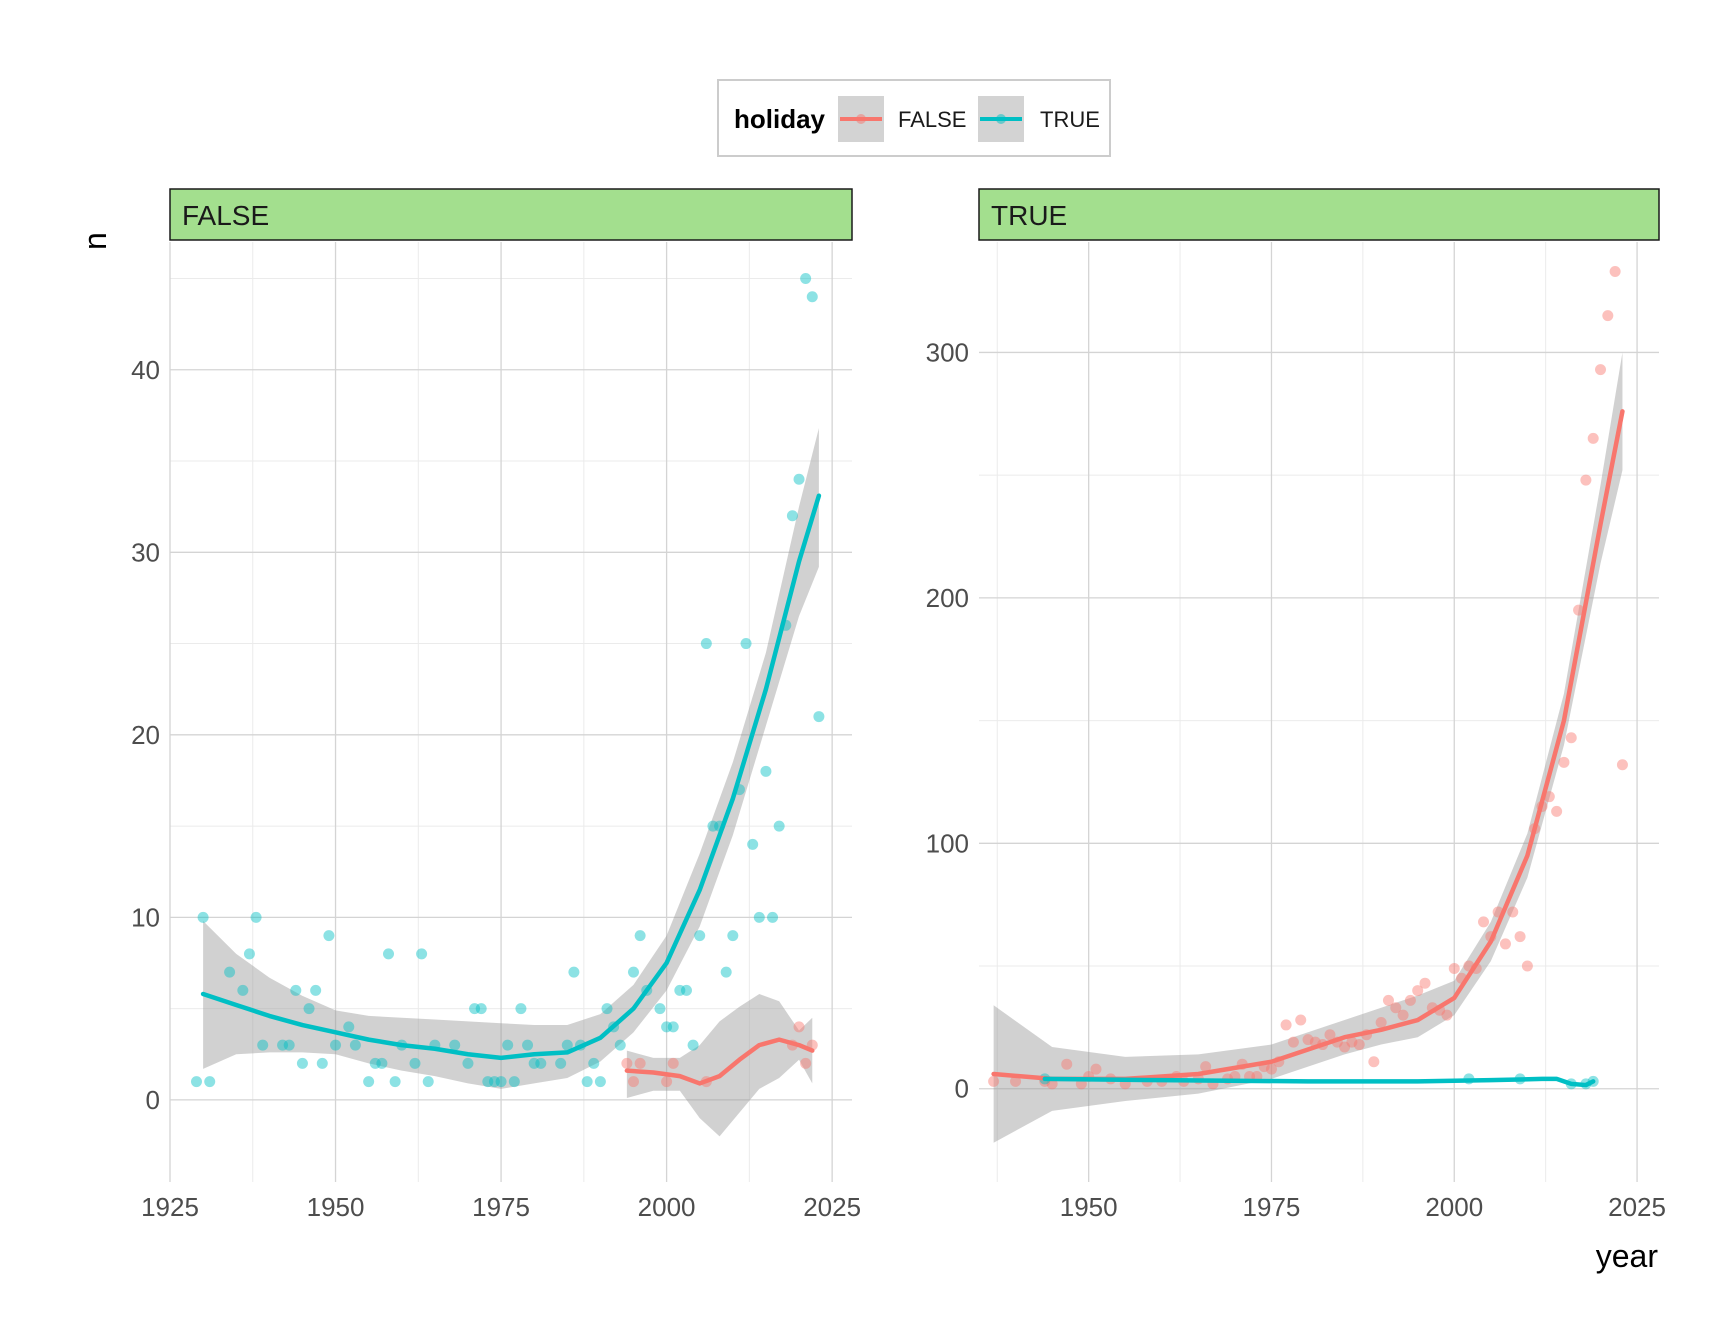  What do you see at coordinates (780, 119) in the screenshot?
I see `legend-title: holiday` at bounding box center [780, 119].